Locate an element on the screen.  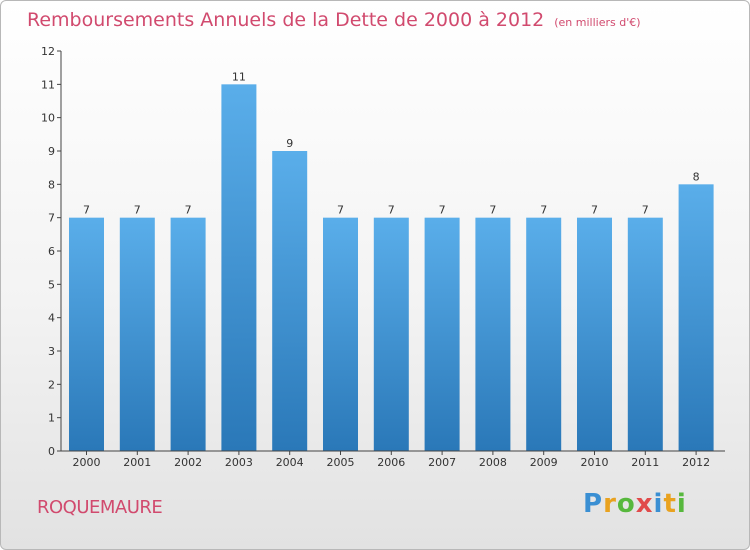
commune-name: ROQUEMAURE is located at coordinates (100, 507).